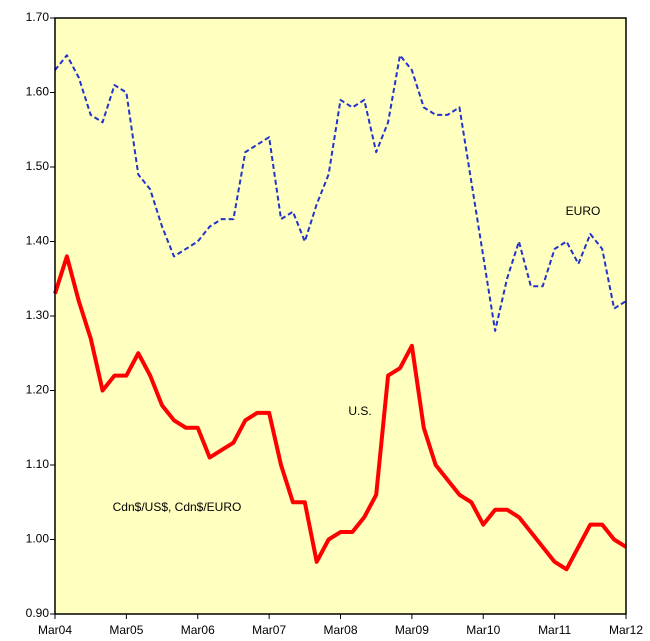 The width and height of the screenshot is (650, 641). I want to click on y-tick-label: 1.50, so click(38, 166).